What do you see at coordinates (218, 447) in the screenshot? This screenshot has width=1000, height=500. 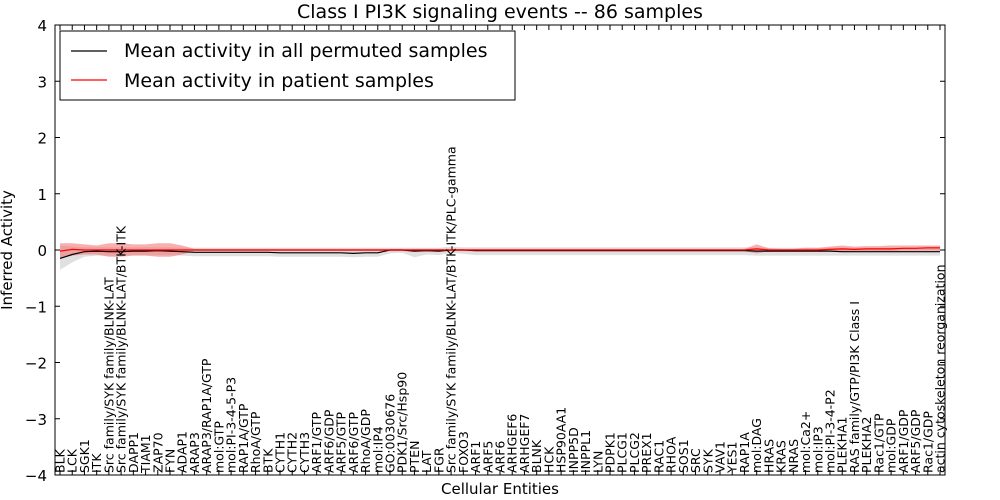 I see `x-tick-label: mol:GTP` at bounding box center [218, 447].